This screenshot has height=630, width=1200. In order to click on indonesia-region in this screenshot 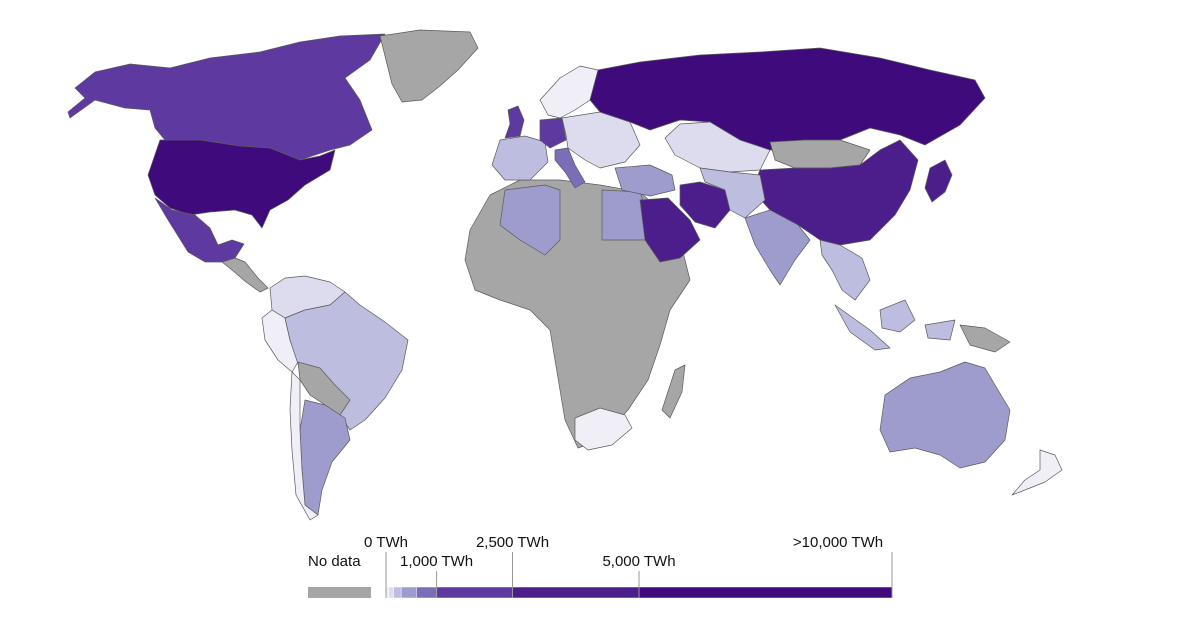, I will do `click(895, 325)`.